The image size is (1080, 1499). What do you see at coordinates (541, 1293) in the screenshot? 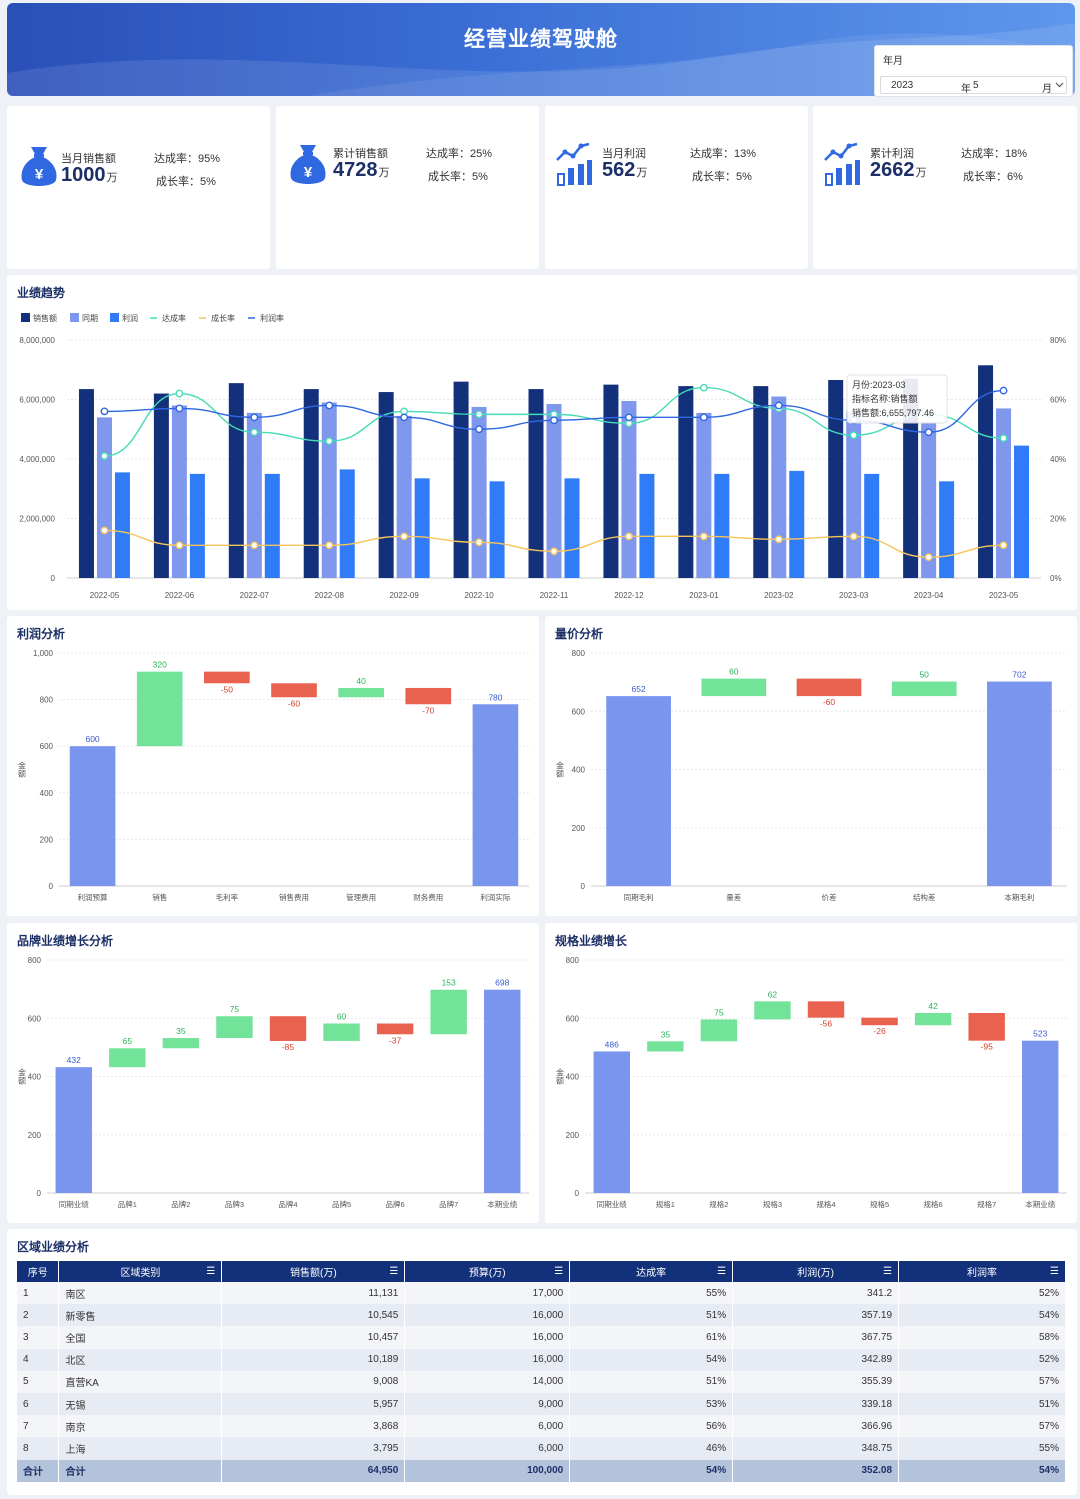
I see `table-row: 1 南区 11,131 17,000 55% 341.2 52%` at bounding box center [541, 1293].